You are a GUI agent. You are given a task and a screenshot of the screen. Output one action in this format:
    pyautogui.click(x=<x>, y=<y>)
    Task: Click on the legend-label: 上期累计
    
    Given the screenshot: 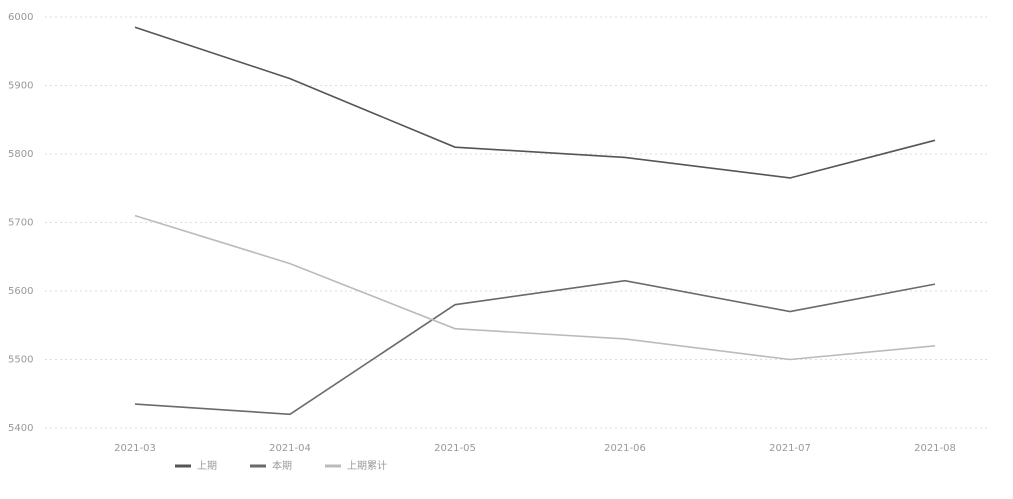 What is the action you would take?
    pyautogui.click(x=367, y=465)
    